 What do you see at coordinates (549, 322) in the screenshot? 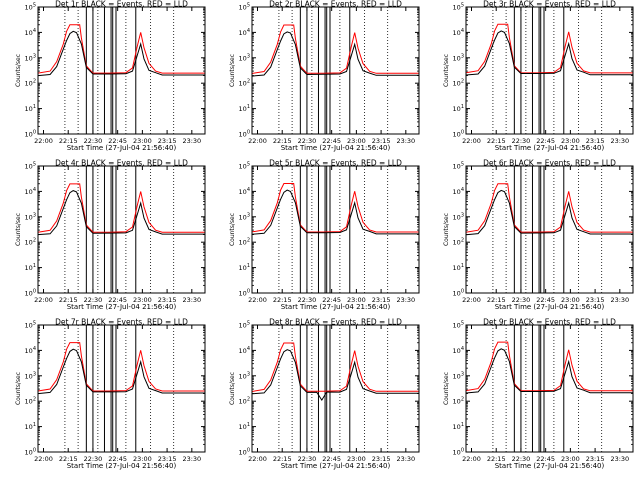
I see `panel-title: Det 9r BLACK = Events, RED = LLD` at bounding box center [549, 322].